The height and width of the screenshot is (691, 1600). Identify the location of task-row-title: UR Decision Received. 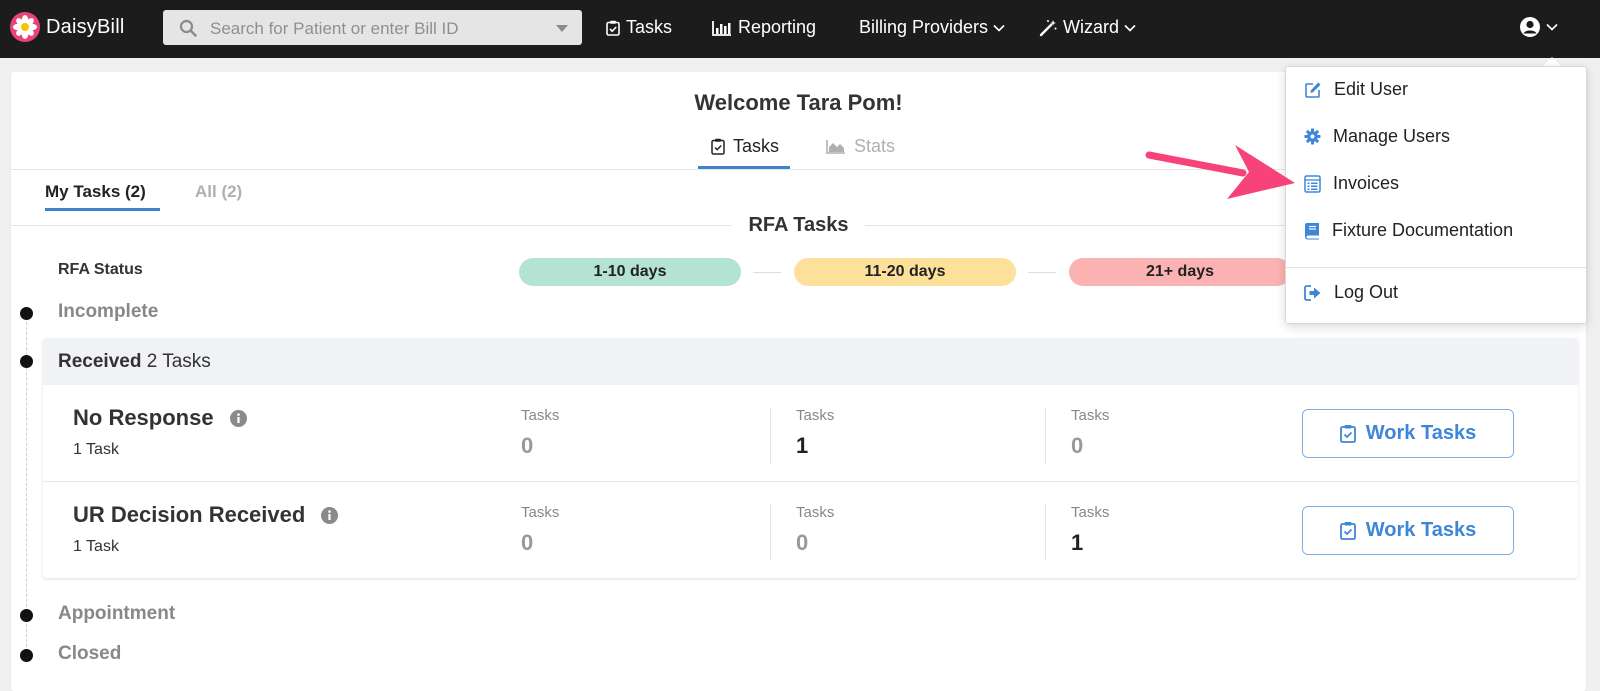
(189, 514).